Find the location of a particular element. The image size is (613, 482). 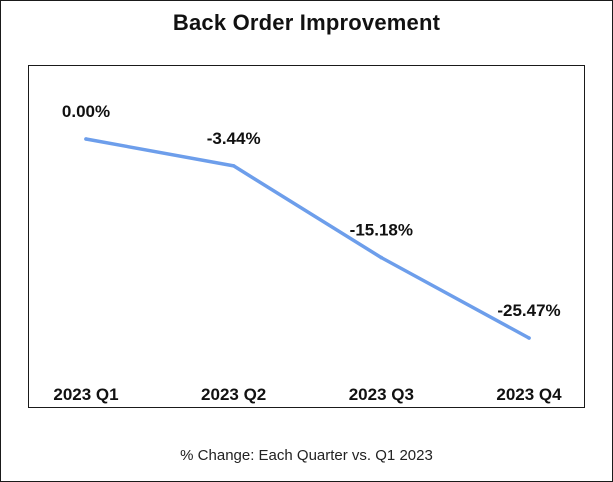

x-tick-label: 2023 Q4 is located at coordinates (529, 394).